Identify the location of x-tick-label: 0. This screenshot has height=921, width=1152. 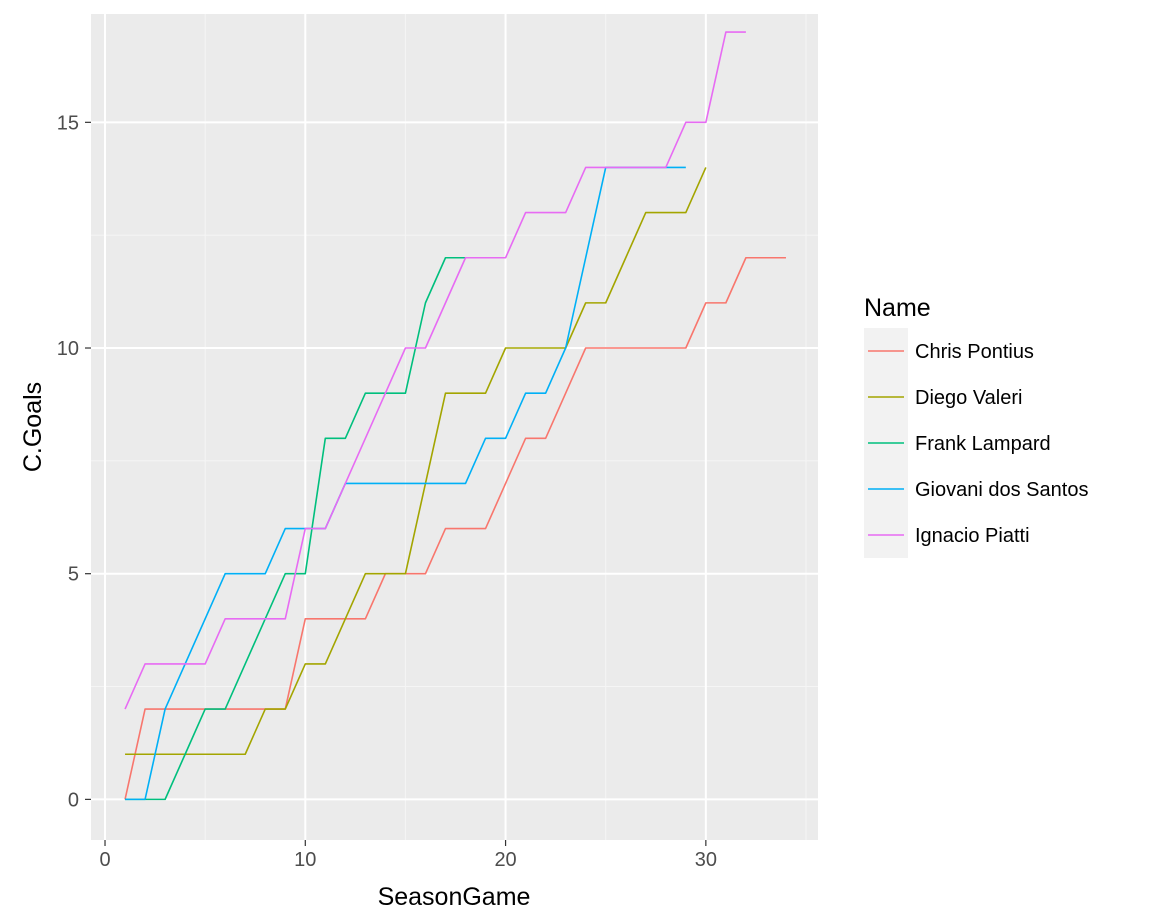
(104, 860).